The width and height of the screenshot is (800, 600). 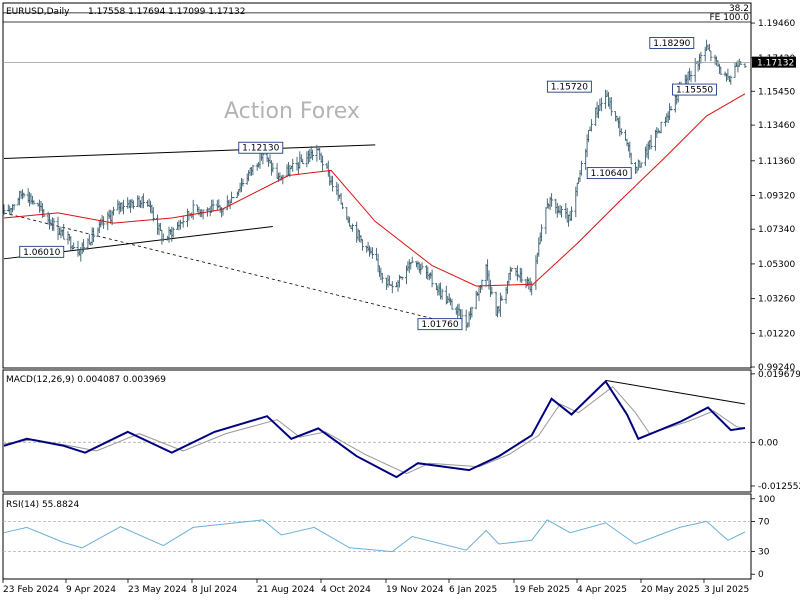 I want to click on current-price-tag: 1.17132, so click(x=774, y=62).